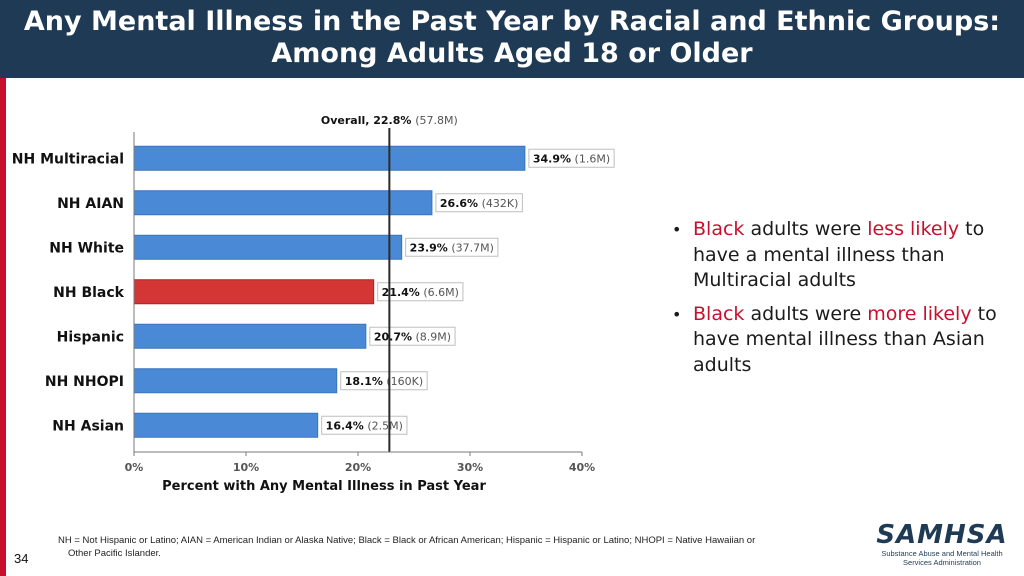 This screenshot has width=1024, height=576. What do you see at coordinates (919, 313) in the screenshot?
I see `bullet-emphasis: more likely` at bounding box center [919, 313].